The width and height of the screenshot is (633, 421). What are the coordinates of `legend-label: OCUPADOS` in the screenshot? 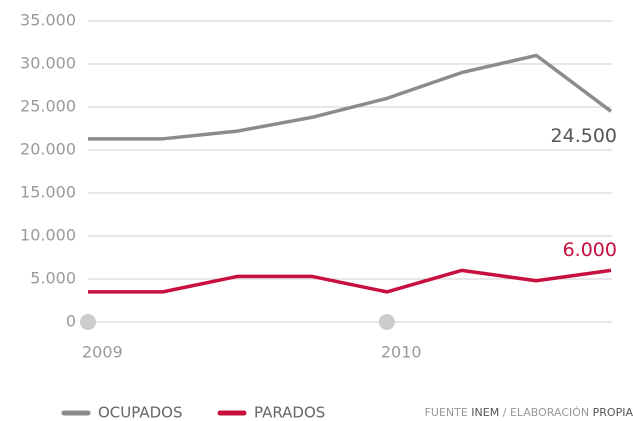 It's located at (140, 412).